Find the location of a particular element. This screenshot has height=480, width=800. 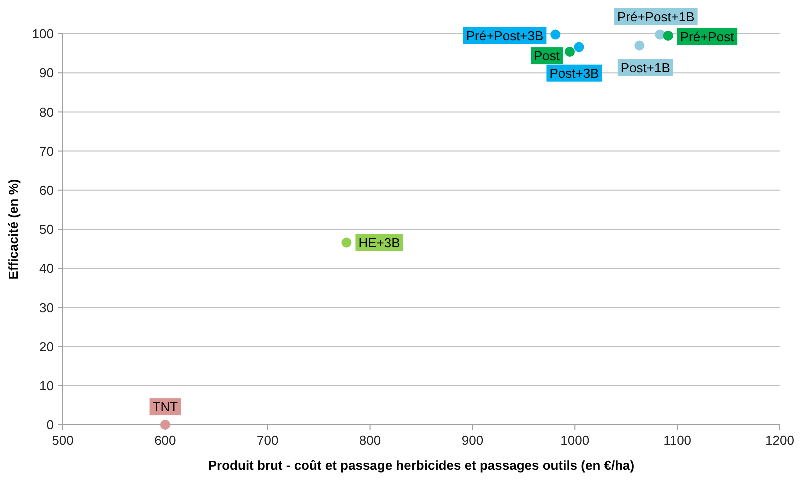

series-label: Pré+Post+1B is located at coordinates (656, 16).